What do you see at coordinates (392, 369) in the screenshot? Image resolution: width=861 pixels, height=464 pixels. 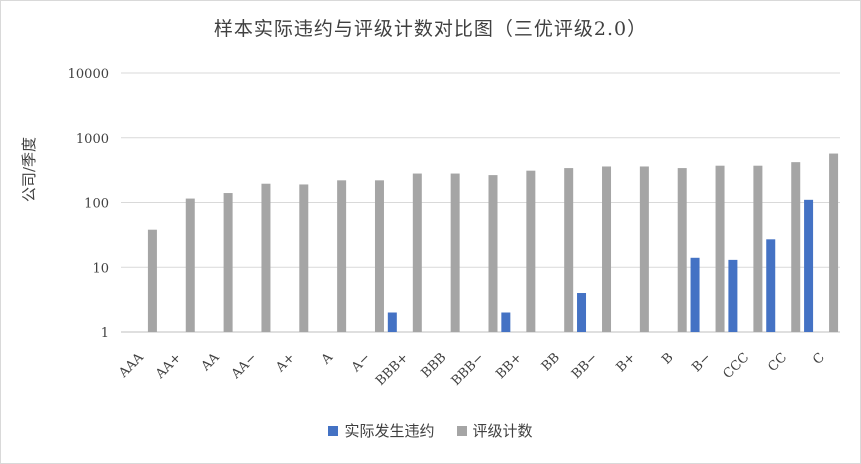 I see `x-tick-label: BBB+` at bounding box center [392, 369].